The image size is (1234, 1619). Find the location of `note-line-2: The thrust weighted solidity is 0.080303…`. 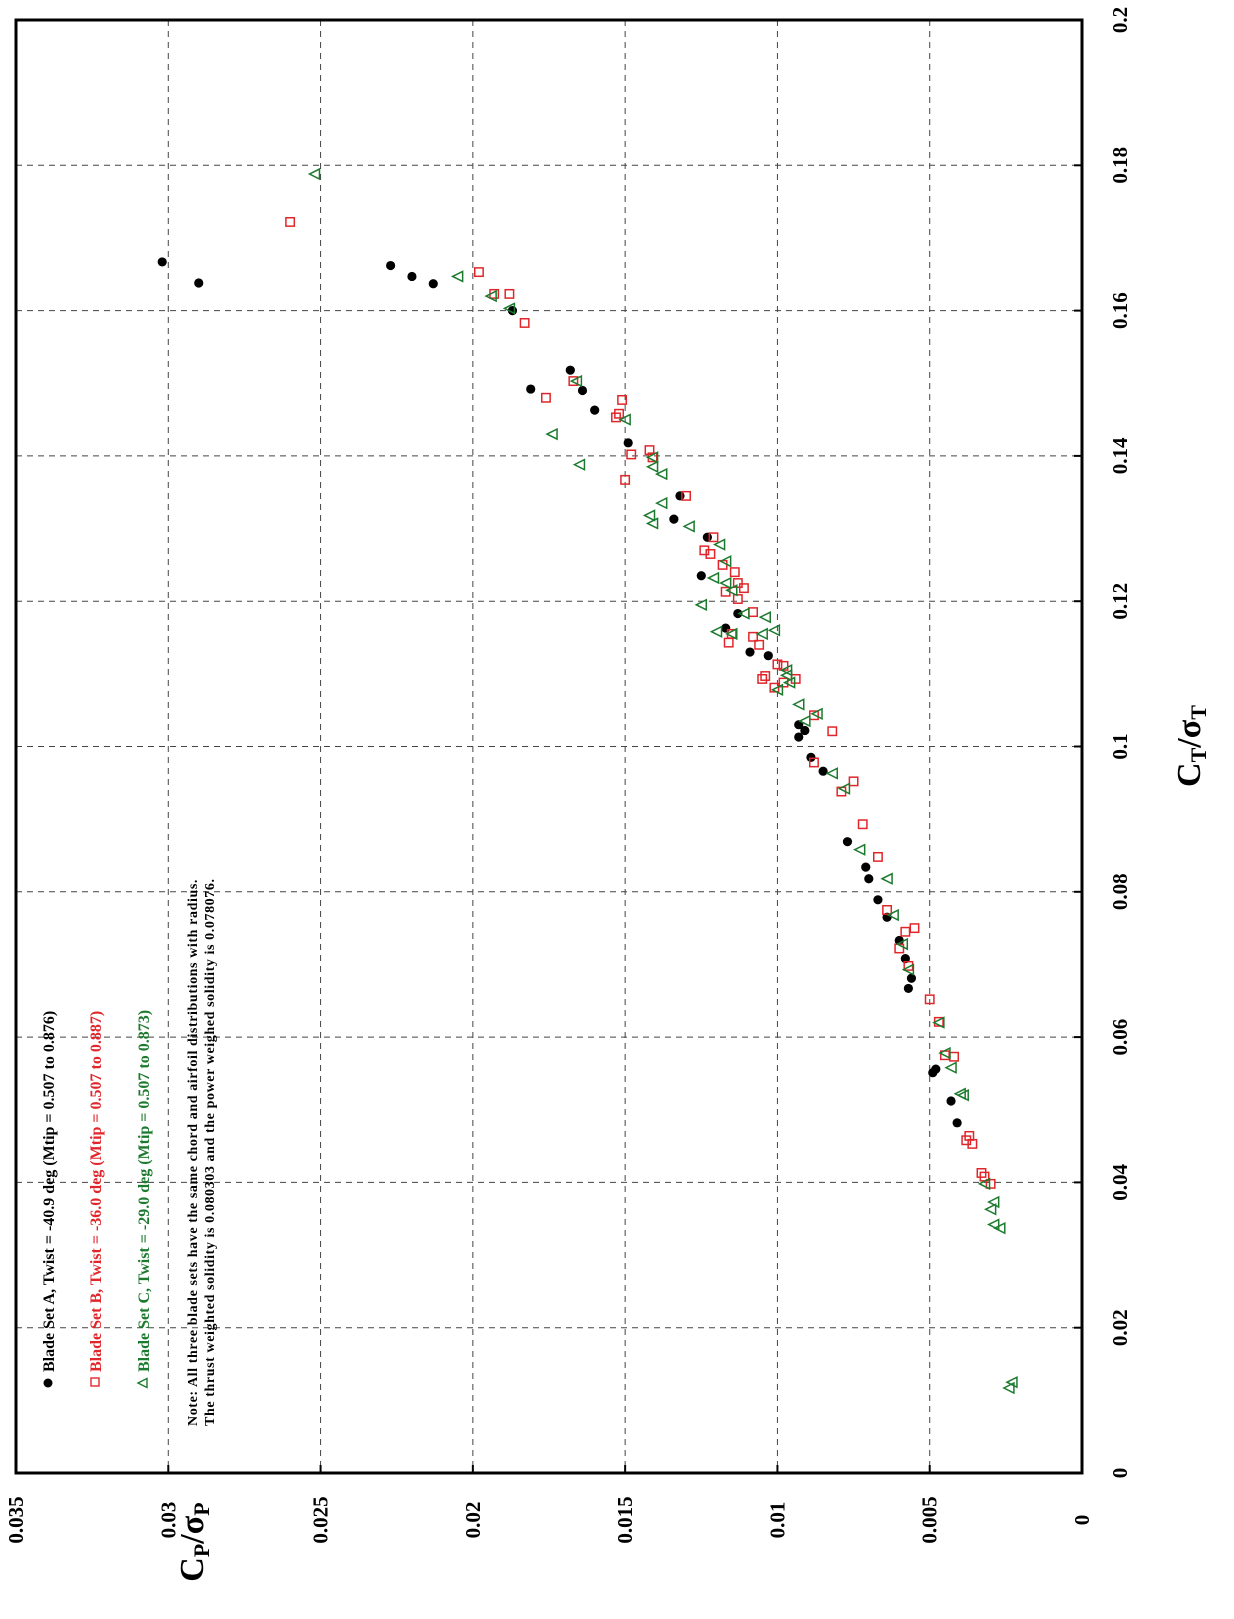

note-line-2: The thrust weighted solidity is 0.080303… is located at coordinates (210, 1152).